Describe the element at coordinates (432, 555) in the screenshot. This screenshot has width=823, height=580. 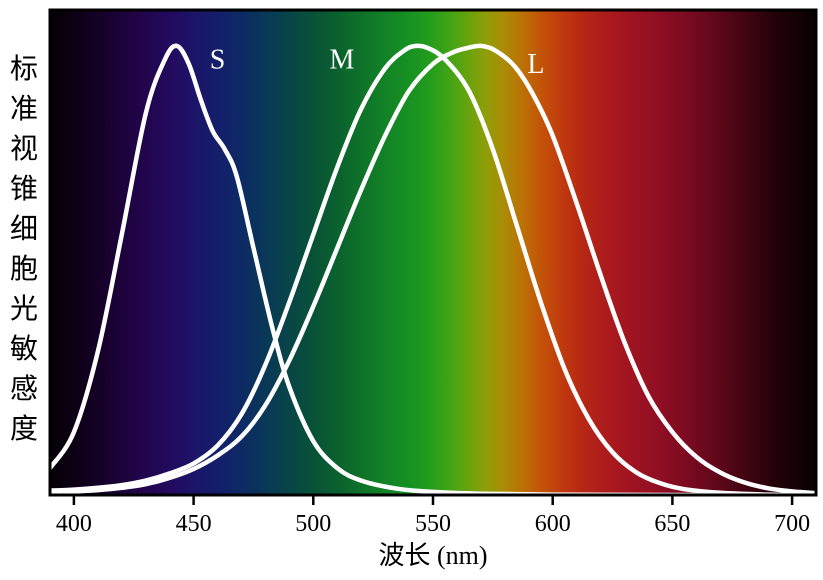
I see `x-axis-title: 波长 (nm)` at that location.